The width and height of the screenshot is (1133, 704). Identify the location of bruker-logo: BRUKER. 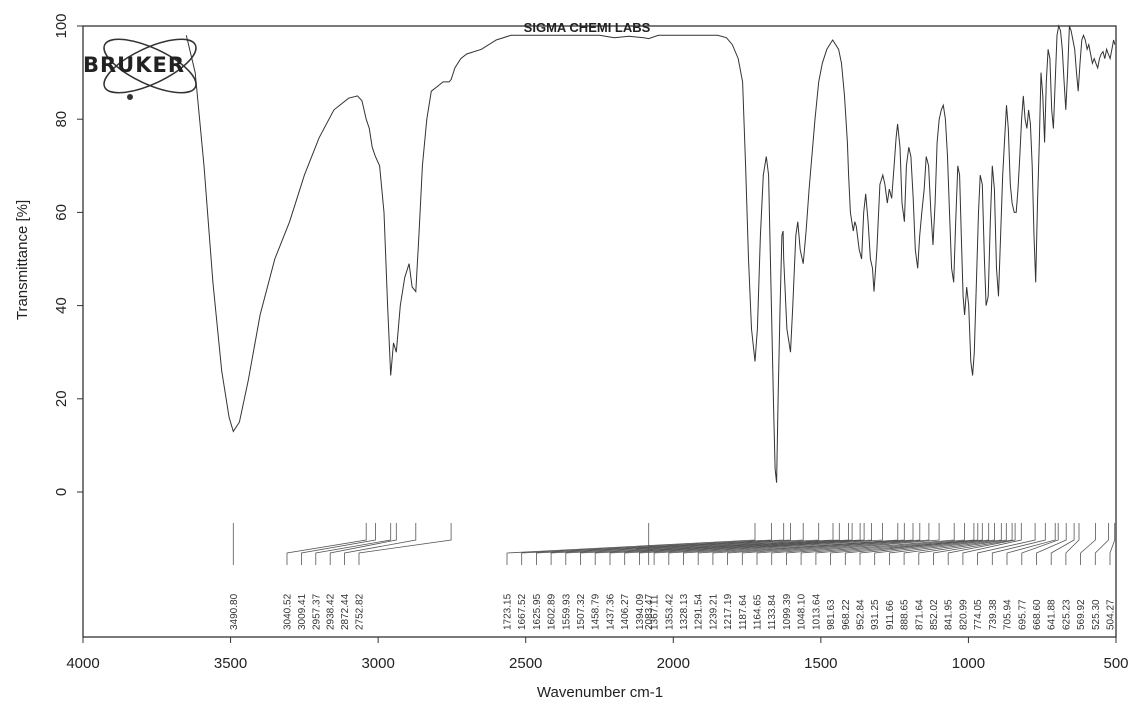
(140, 69).